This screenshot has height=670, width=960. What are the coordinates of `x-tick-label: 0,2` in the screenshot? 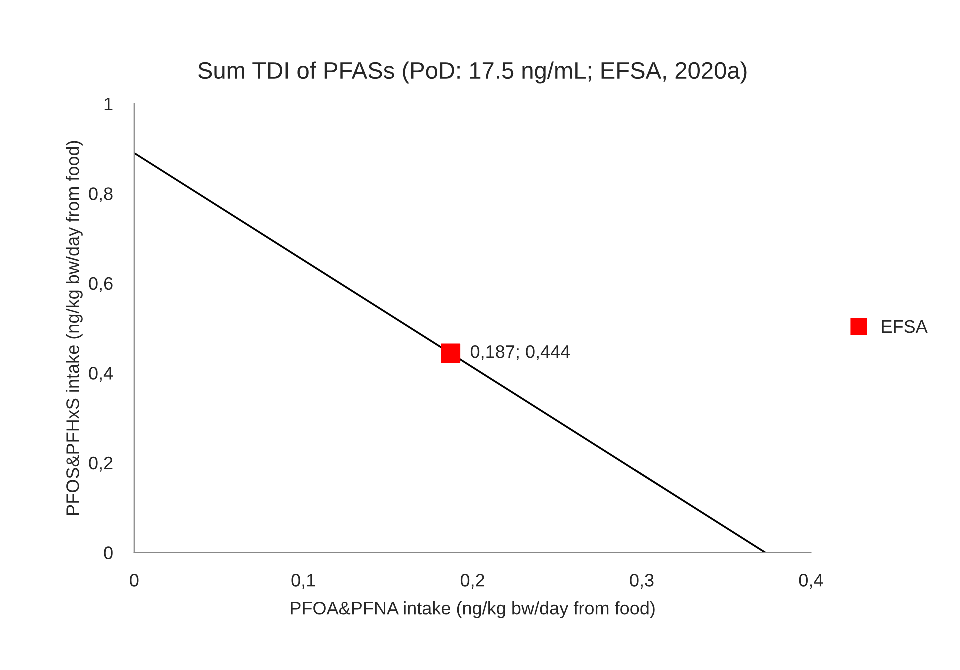 It's located at (472, 581).